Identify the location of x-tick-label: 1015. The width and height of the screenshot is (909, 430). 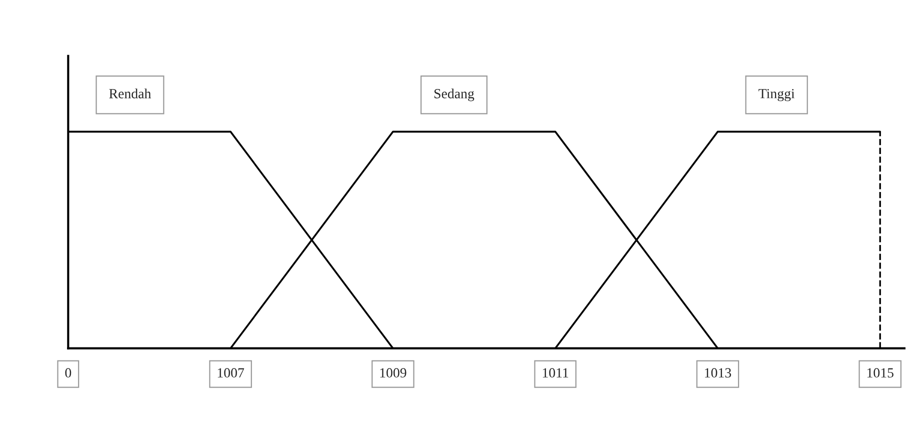
(880, 373).